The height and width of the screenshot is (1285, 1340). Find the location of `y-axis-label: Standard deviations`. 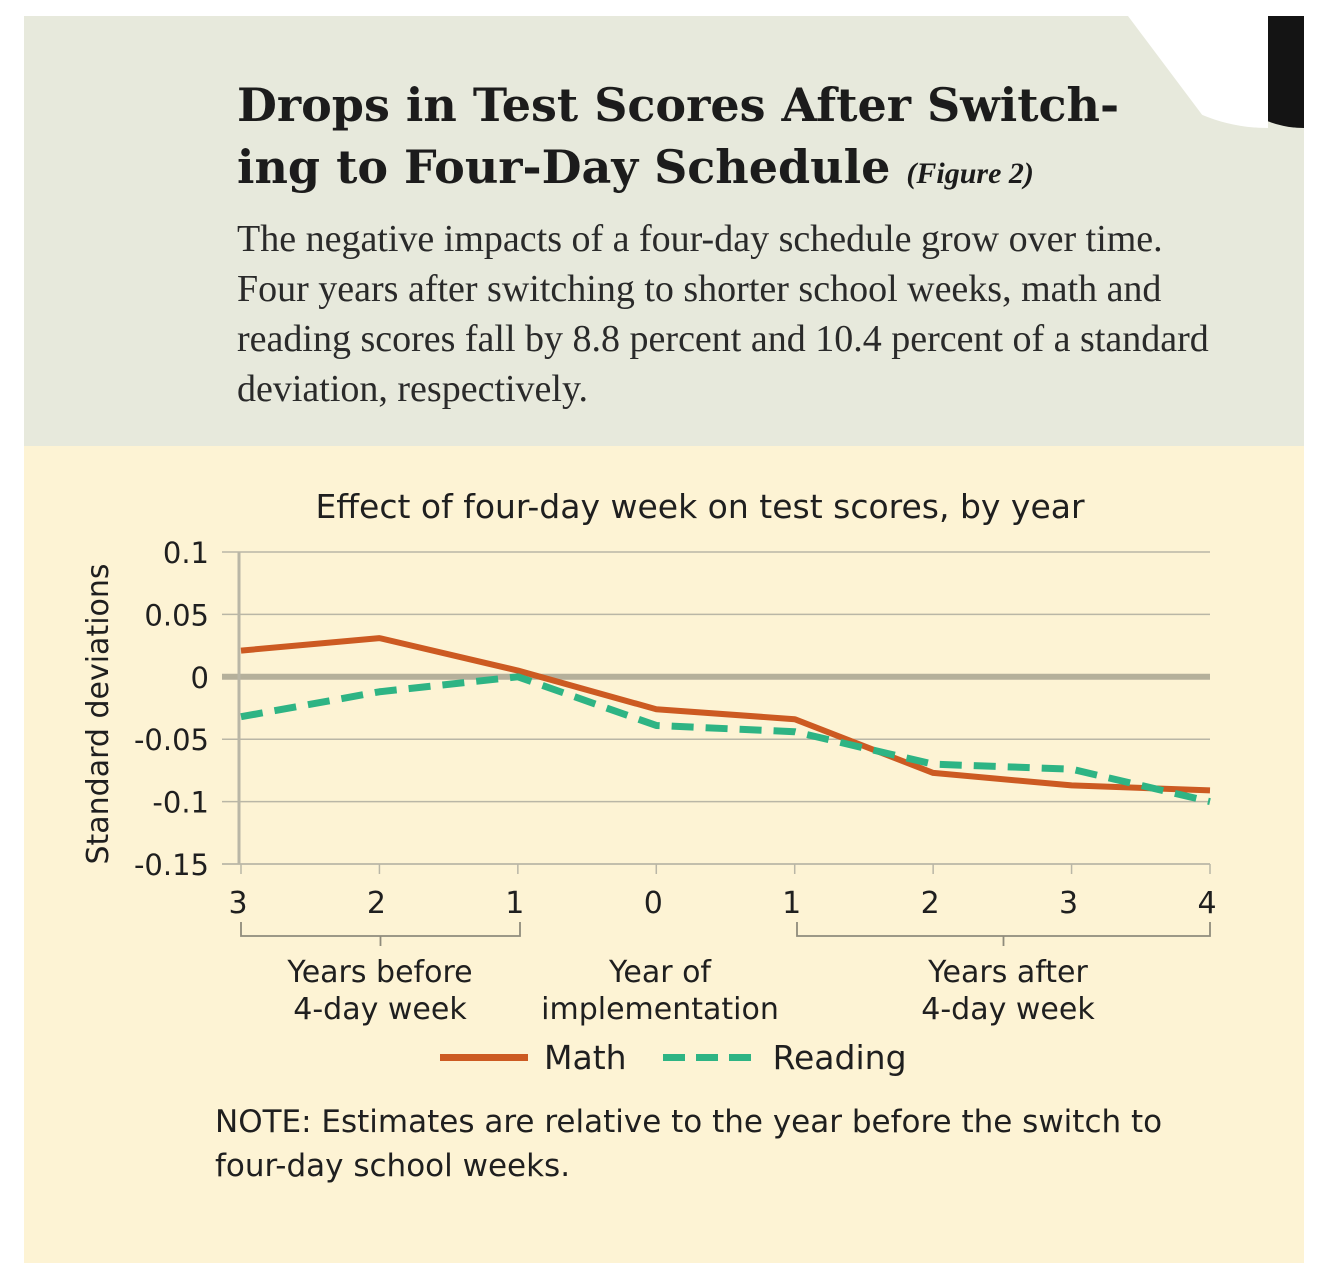

y-axis-label: Standard deviations is located at coordinates (98, 713).